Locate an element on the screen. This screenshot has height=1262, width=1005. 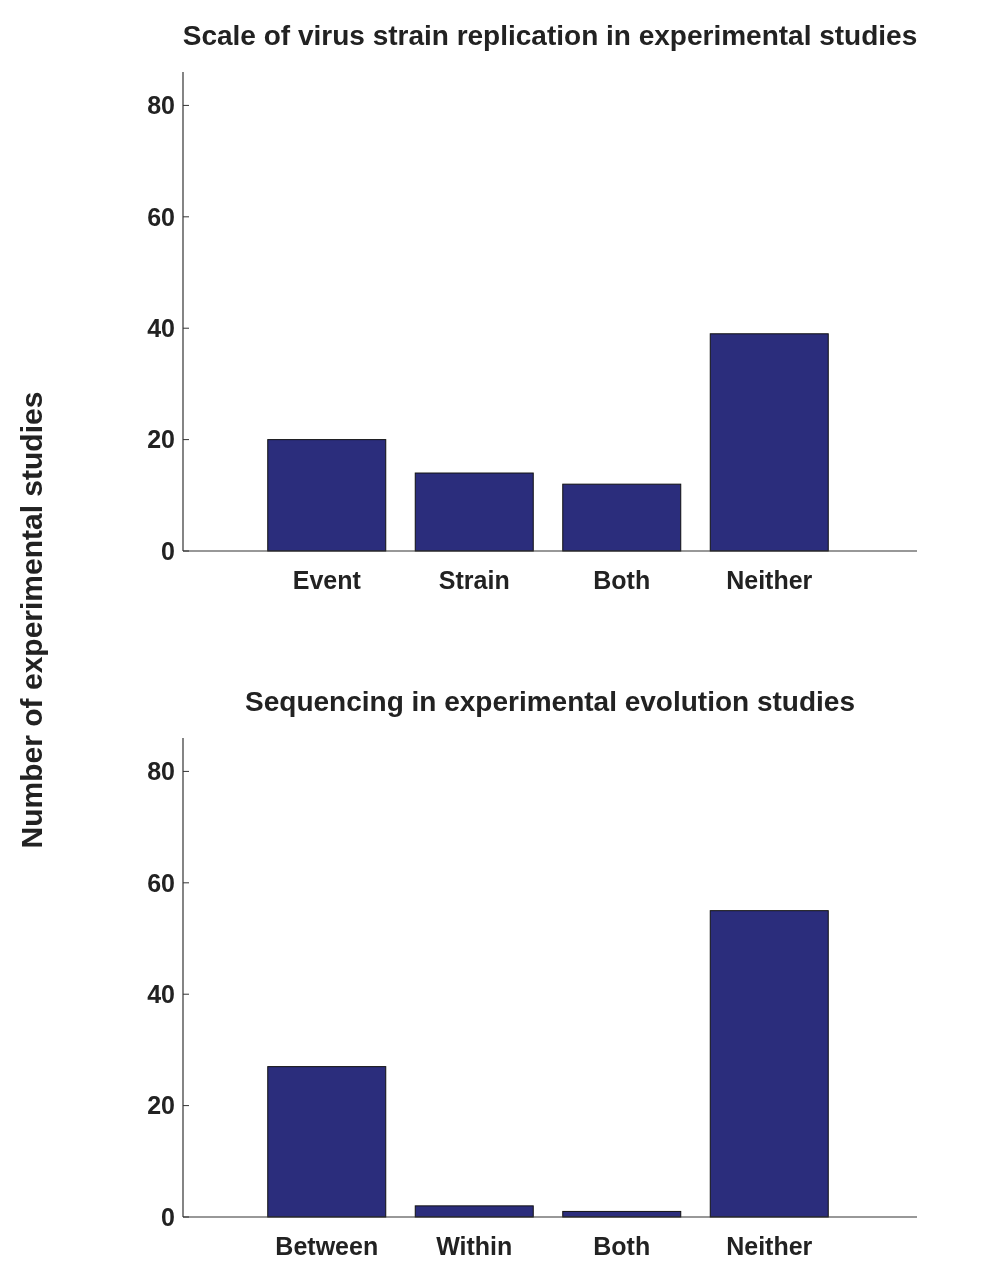
x-tick-label: Between is located at coordinates (327, 1246).